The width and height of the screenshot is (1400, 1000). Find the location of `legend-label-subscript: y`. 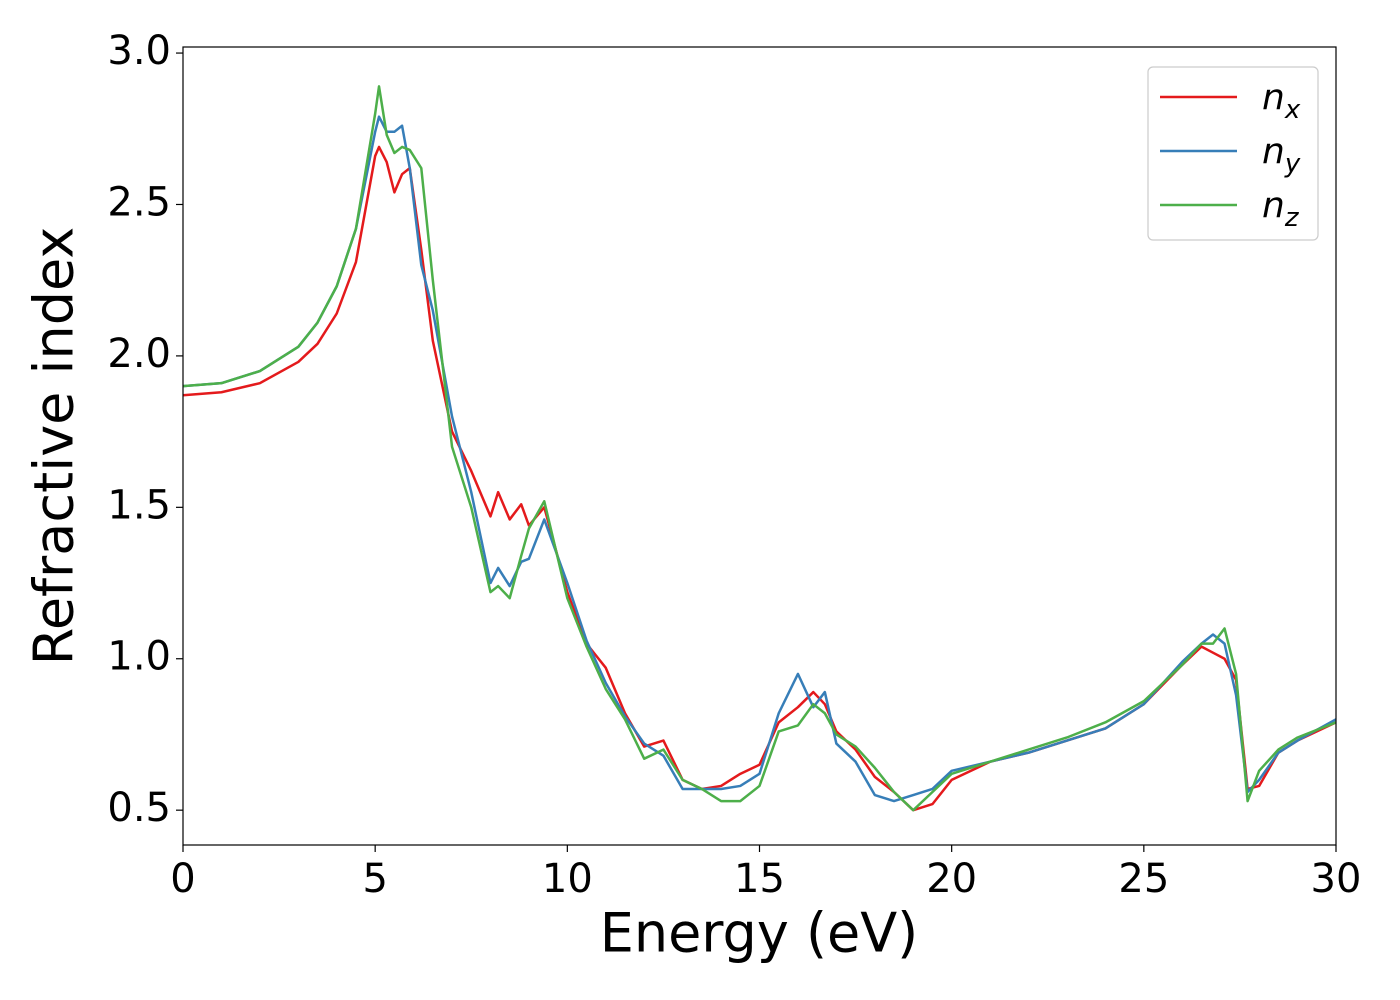

legend-label-subscript: y is located at coordinates (1292, 164).